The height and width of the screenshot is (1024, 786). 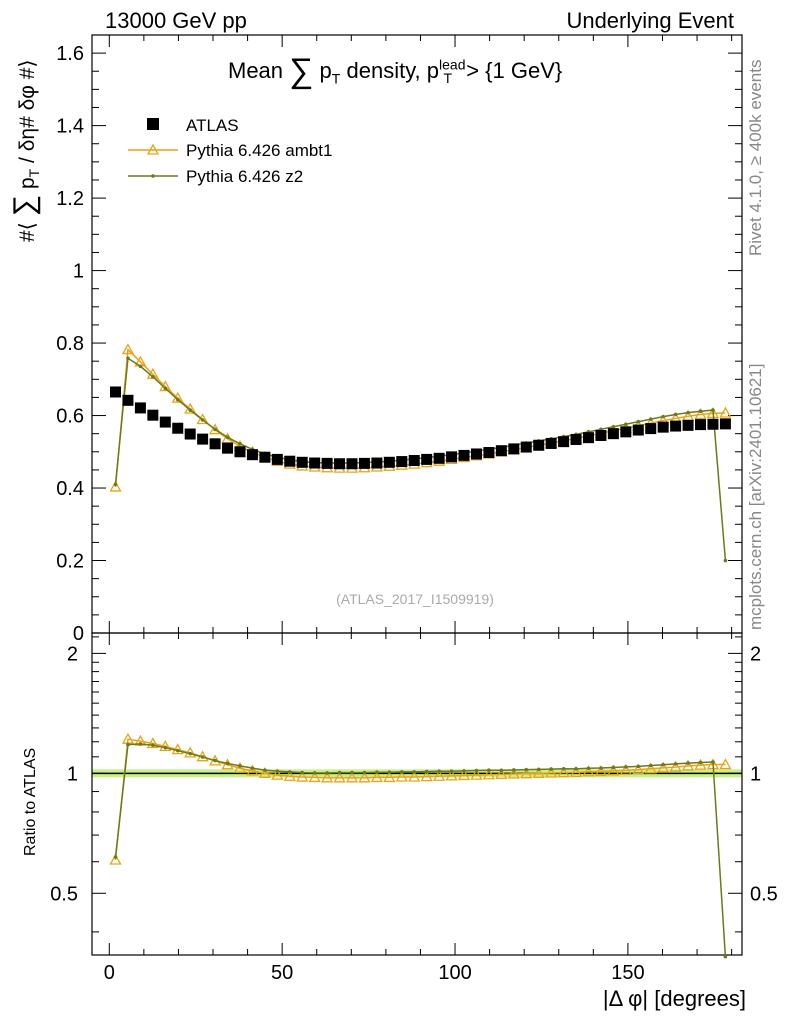 What do you see at coordinates (70, 127) in the screenshot?
I see `y-tick-label: 1.4` at bounding box center [70, 127].